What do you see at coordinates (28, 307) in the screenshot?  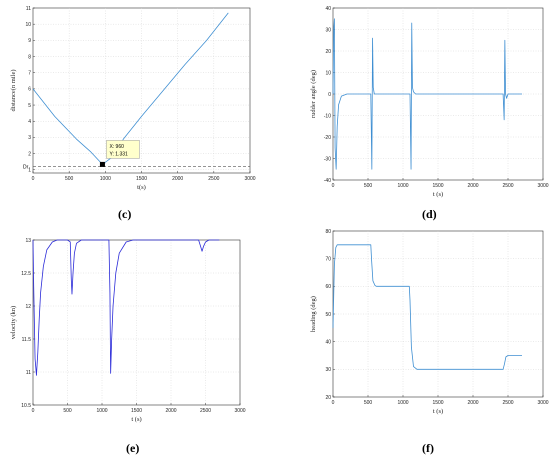 I see `y-tick-label: 12` at bounding box center [28, 307].